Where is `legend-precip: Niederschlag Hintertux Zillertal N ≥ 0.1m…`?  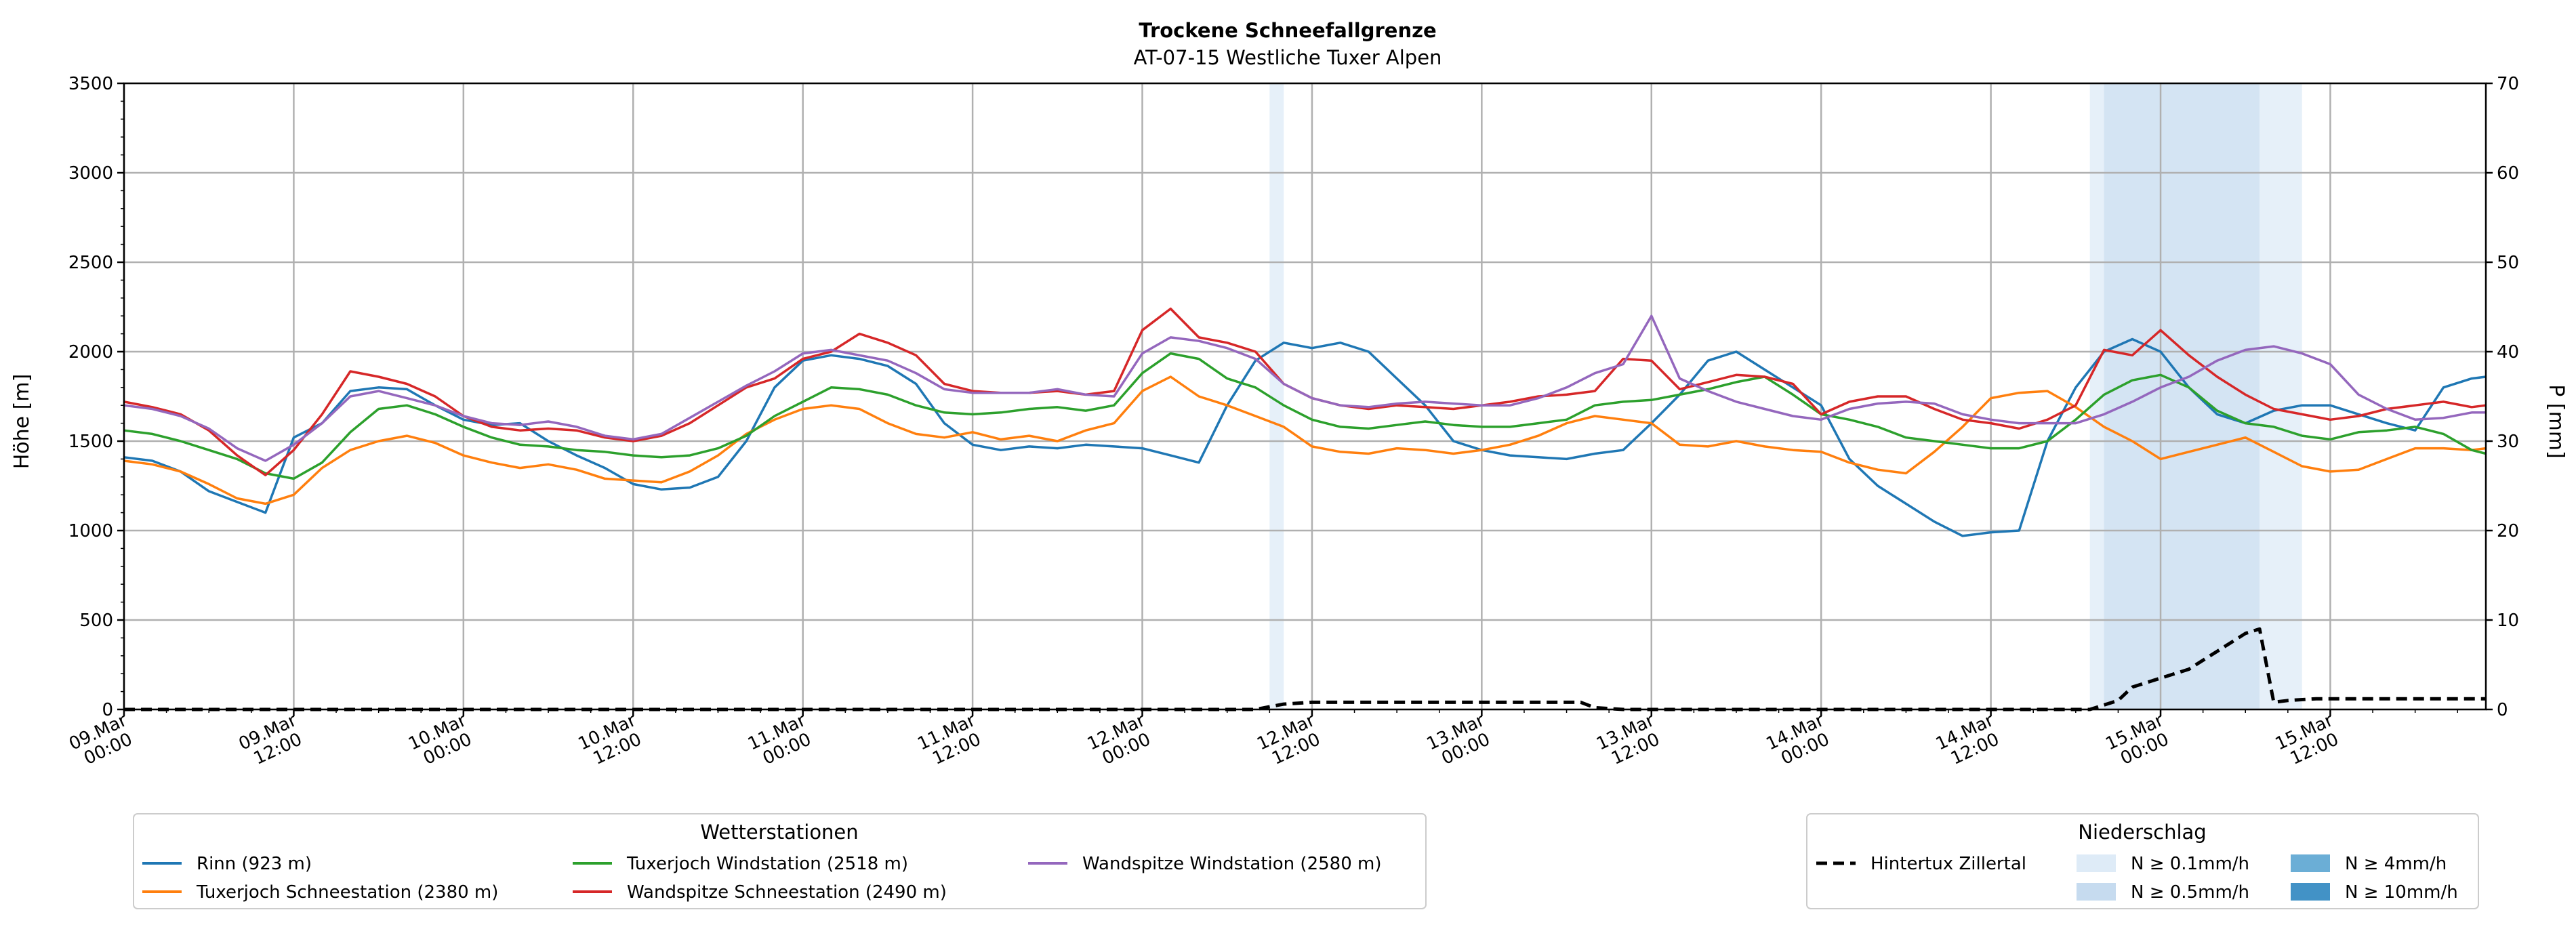
legend-precip: Niederschlag Hintertux Zillertal N ≥ 0.1m… is located at coordinates (2142, 861).